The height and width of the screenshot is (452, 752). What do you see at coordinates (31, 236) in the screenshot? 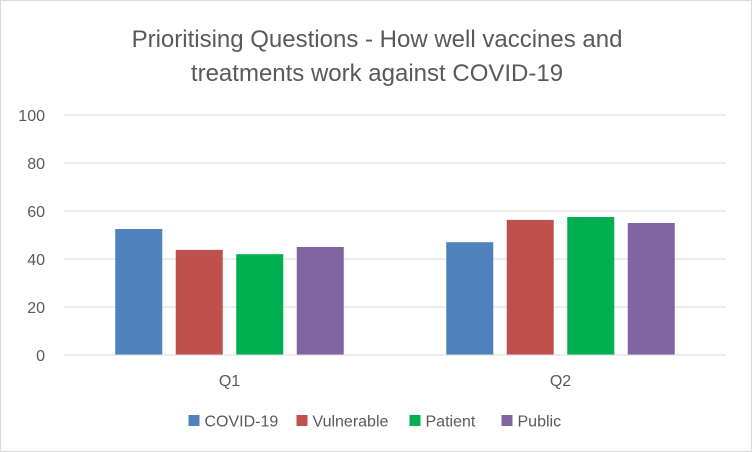
I see `y-axis-tick-labels: 0 20 40 60 80 100` at bounding box center [31, 236].